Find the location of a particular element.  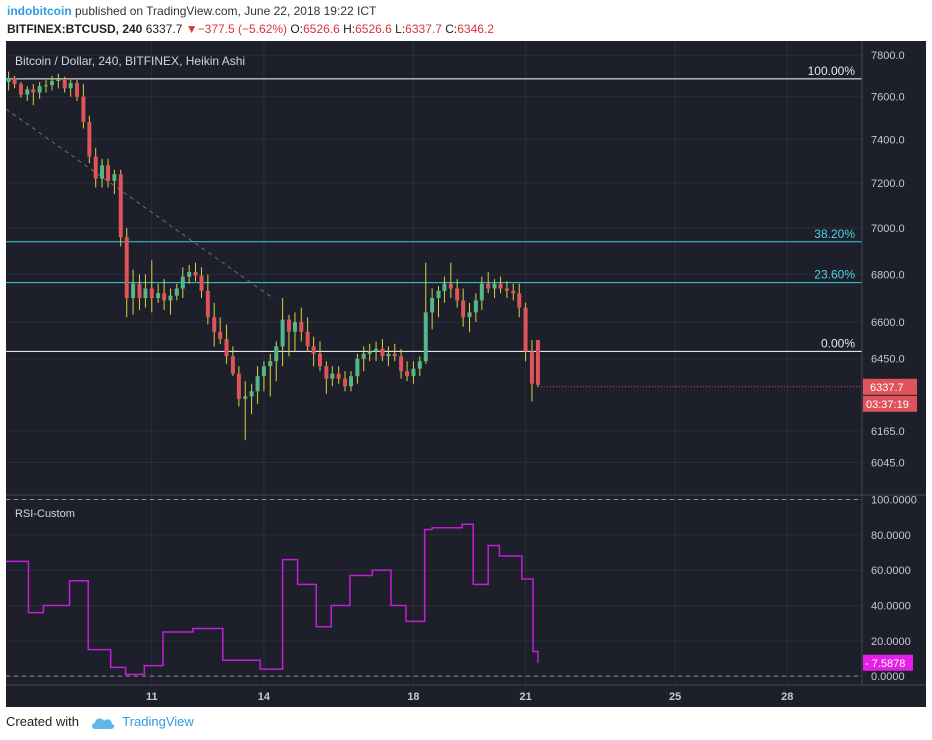

author-link: indobitcoin is located at coordinates (39, 11).